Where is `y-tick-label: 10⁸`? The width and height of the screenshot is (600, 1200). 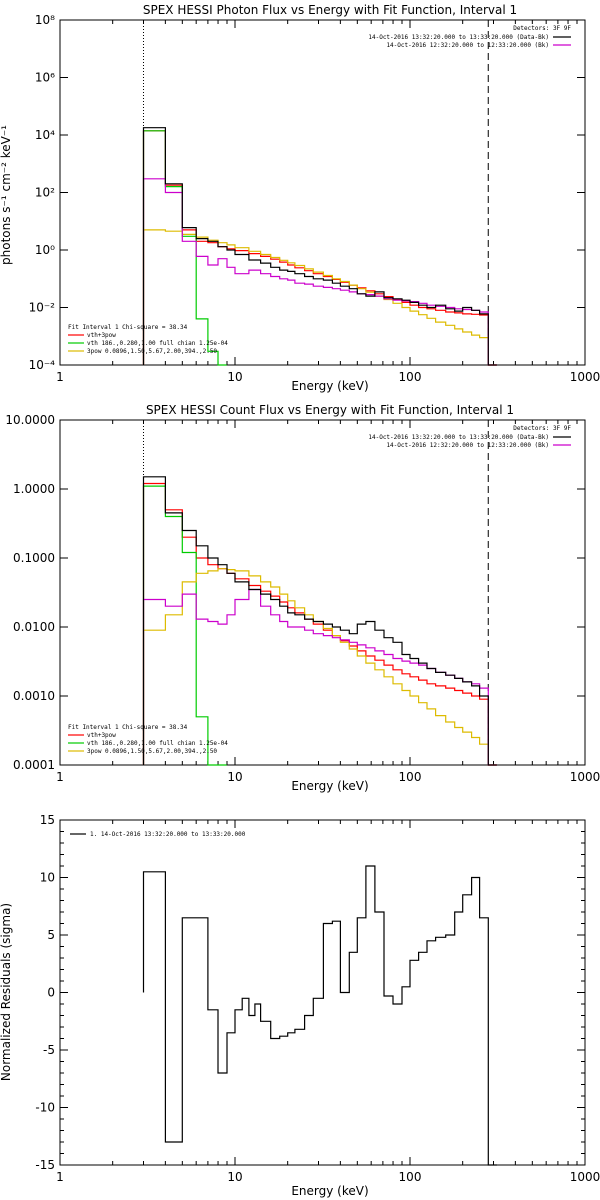
y-tick-label: 10⁸ is located at coordinates (45, 20).